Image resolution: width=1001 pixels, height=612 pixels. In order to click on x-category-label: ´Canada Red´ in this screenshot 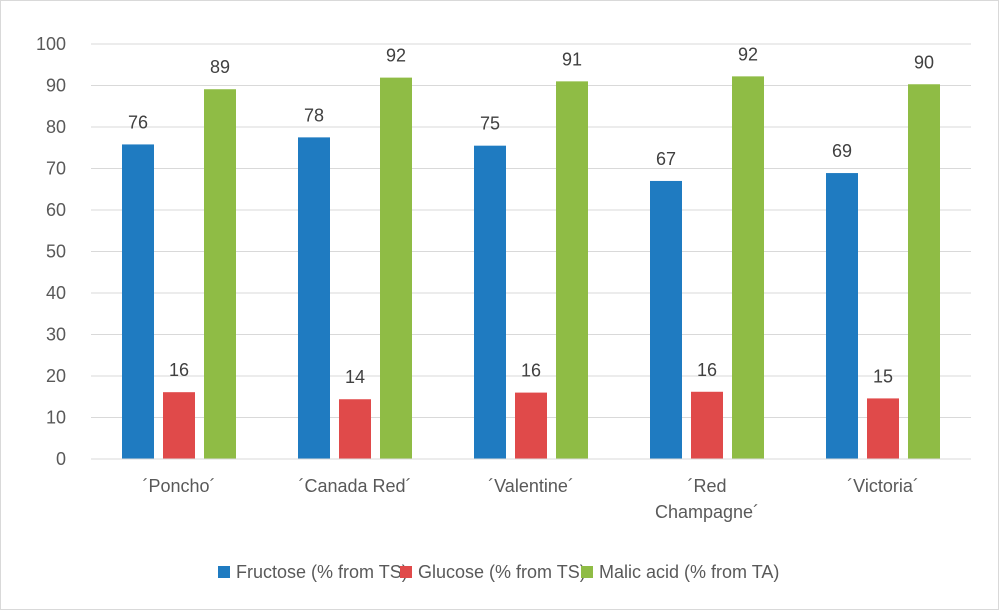, I will do `click(354, 486)`.